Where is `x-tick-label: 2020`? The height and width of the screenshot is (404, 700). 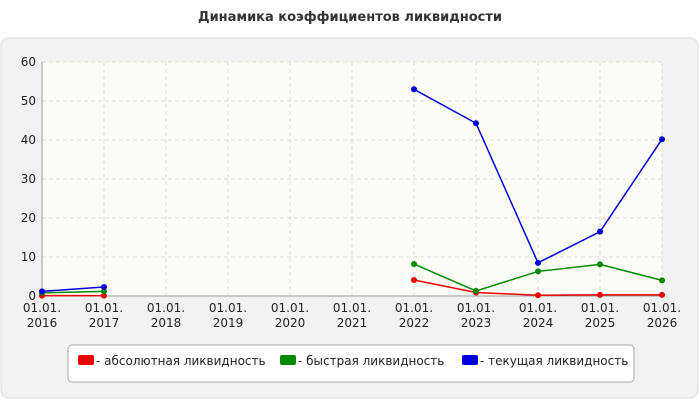
x-tick-label: 2020 is located at coordinates (290, 323).